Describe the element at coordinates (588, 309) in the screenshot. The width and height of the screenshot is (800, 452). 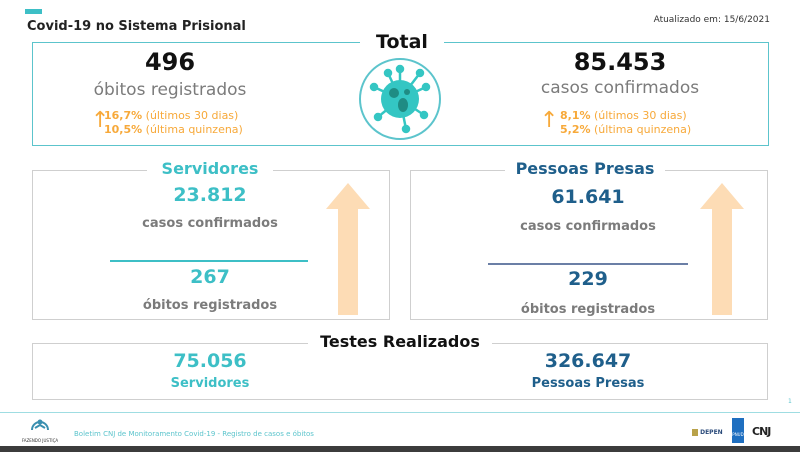
I see `presos-deaths-label: óbitos registrados` at that location.